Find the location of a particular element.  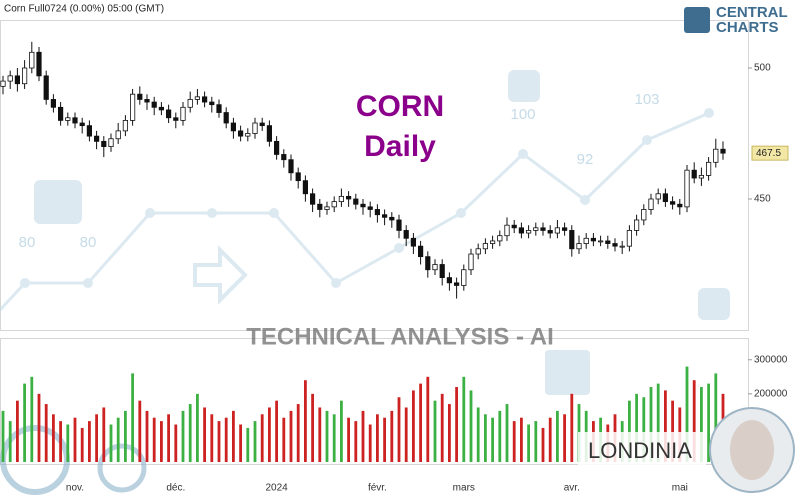

y-tick-label: 200000 is located at coordinates (771, 393).